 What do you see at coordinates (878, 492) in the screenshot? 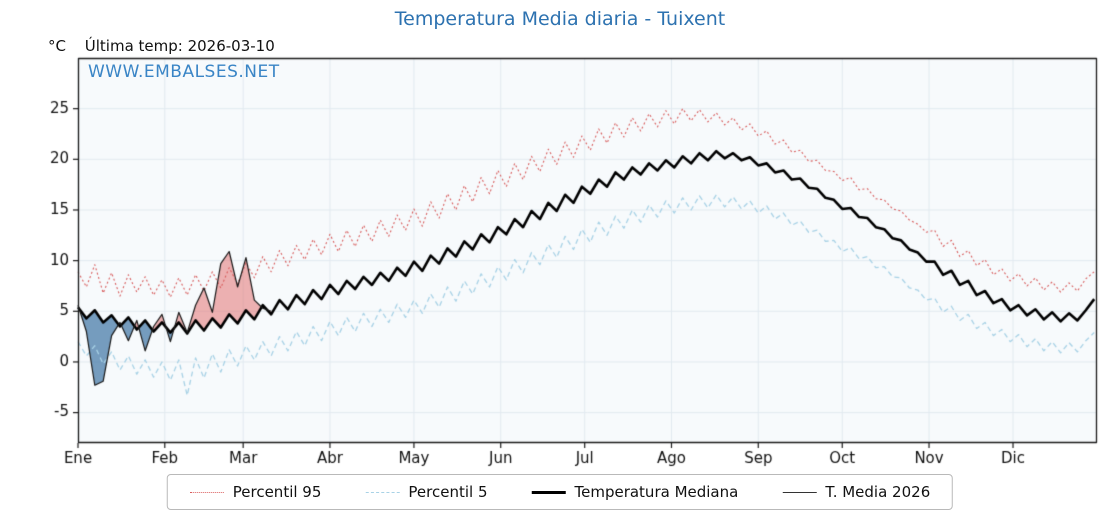
I see `legend-label: T. Media 2026` at bounding box center [878, 492].